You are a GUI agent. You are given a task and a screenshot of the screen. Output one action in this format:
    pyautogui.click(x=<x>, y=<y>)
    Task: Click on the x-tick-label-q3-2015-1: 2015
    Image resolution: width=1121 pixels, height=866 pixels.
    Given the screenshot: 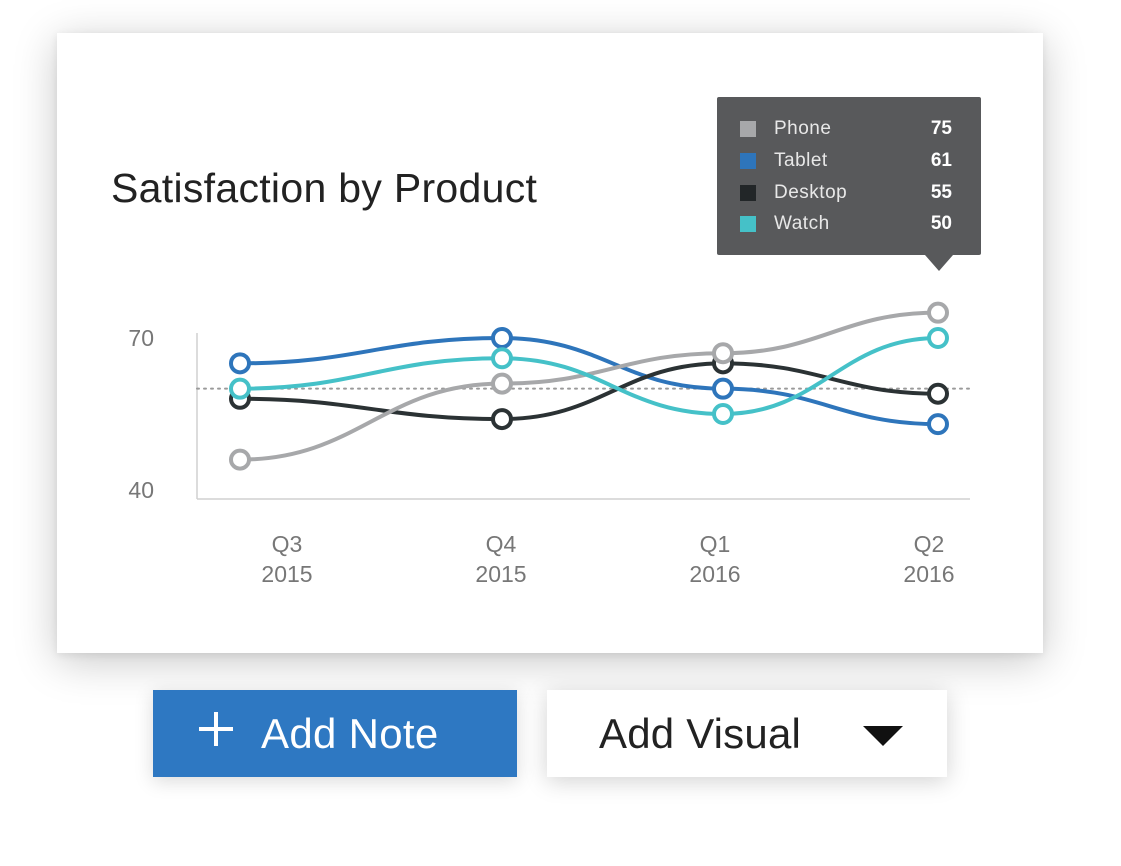 What is the action you would take?
    pyautogui.click(x=286, y=574)
    